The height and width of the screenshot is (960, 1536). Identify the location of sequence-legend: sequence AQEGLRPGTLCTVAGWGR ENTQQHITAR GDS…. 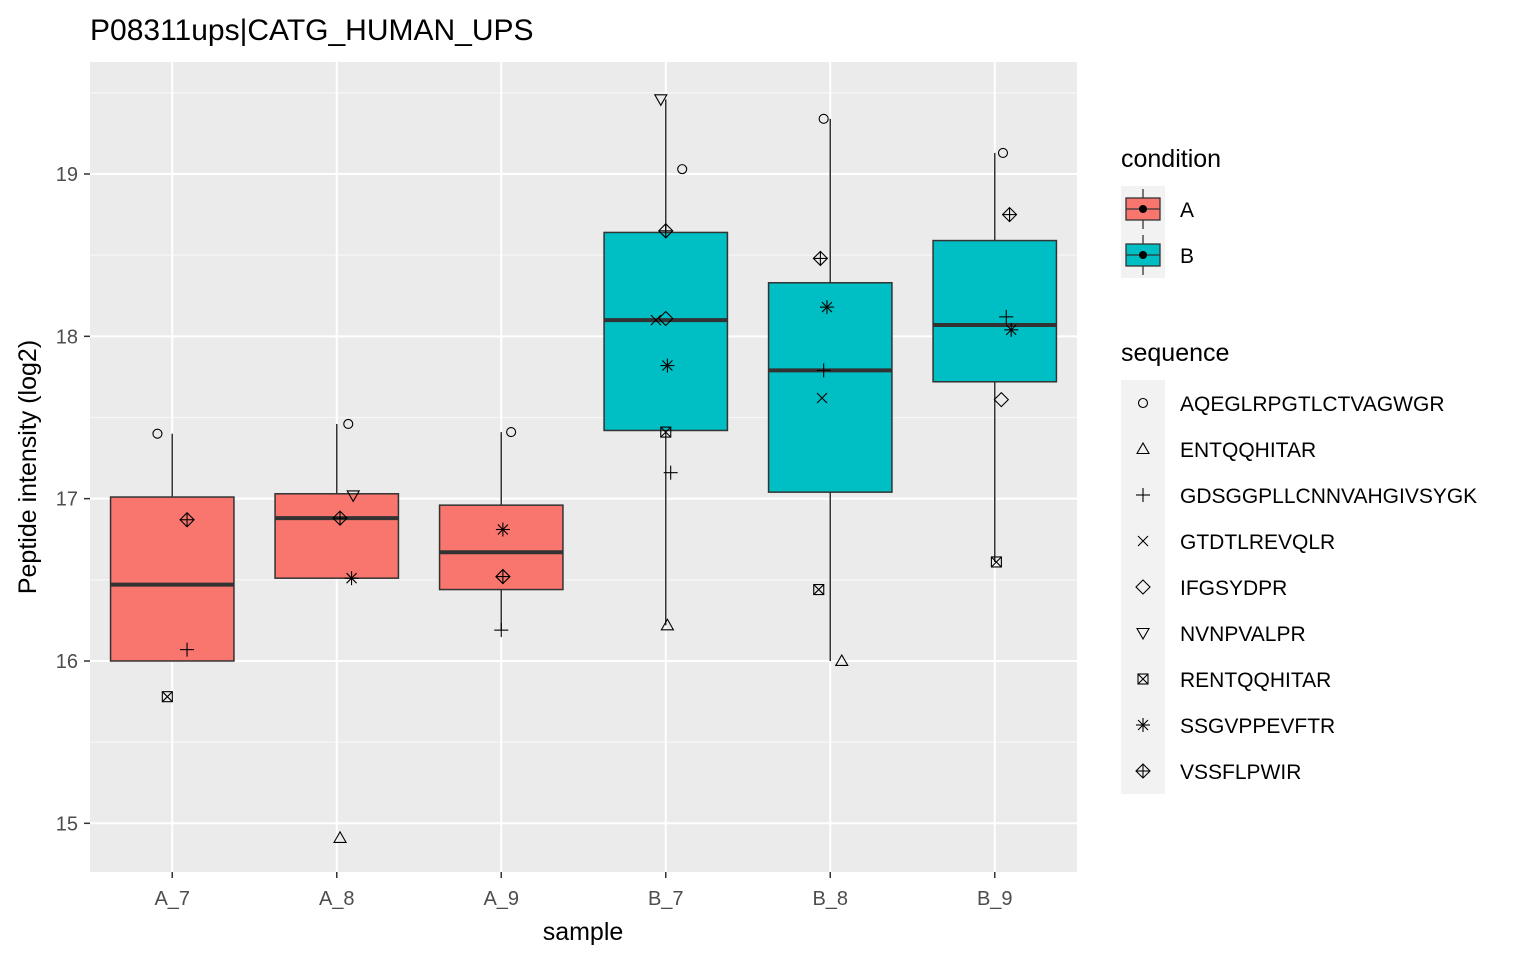
(1299, 566).